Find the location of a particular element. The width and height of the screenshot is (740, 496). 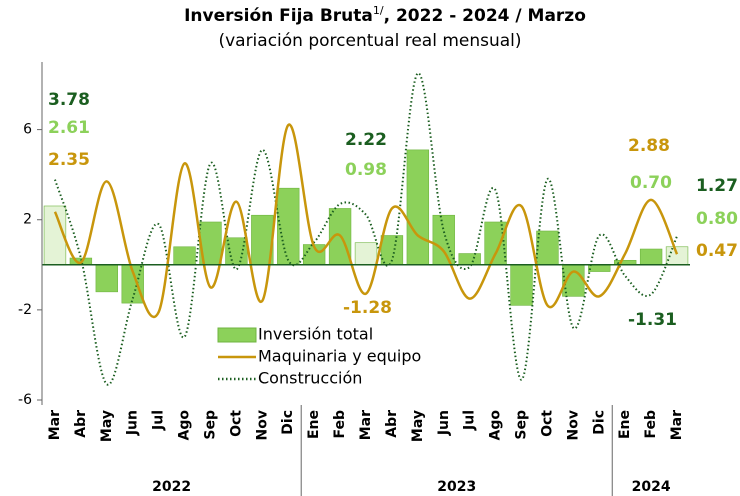

title-note: 1/ is located at coordinates (378, 10).